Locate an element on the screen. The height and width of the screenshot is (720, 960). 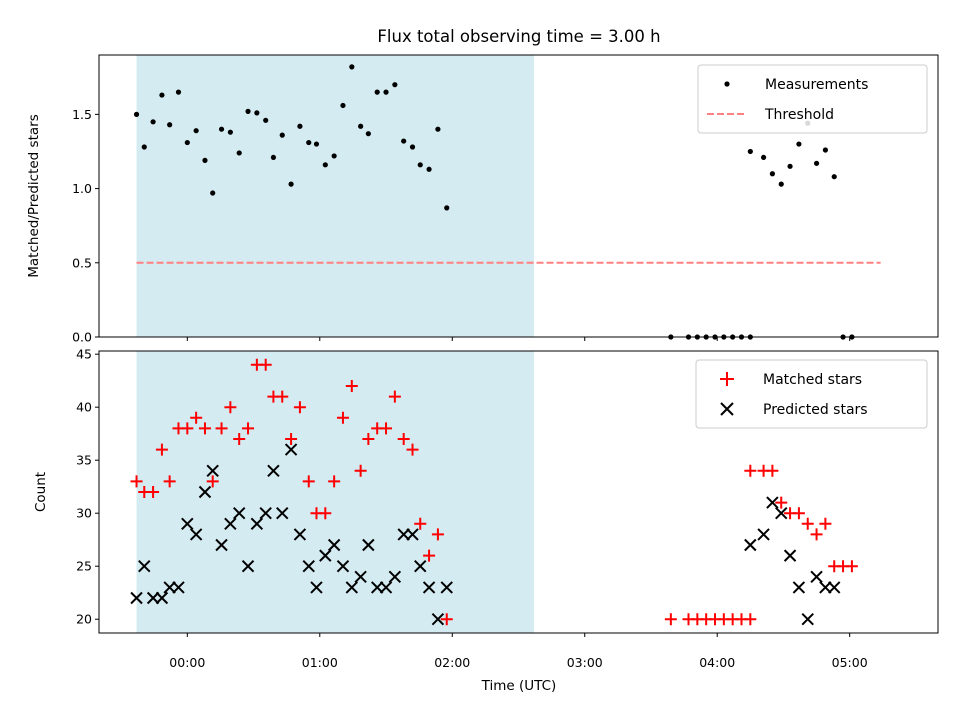
x-tick-label: 00:00 is located at coordinates (187, 662).